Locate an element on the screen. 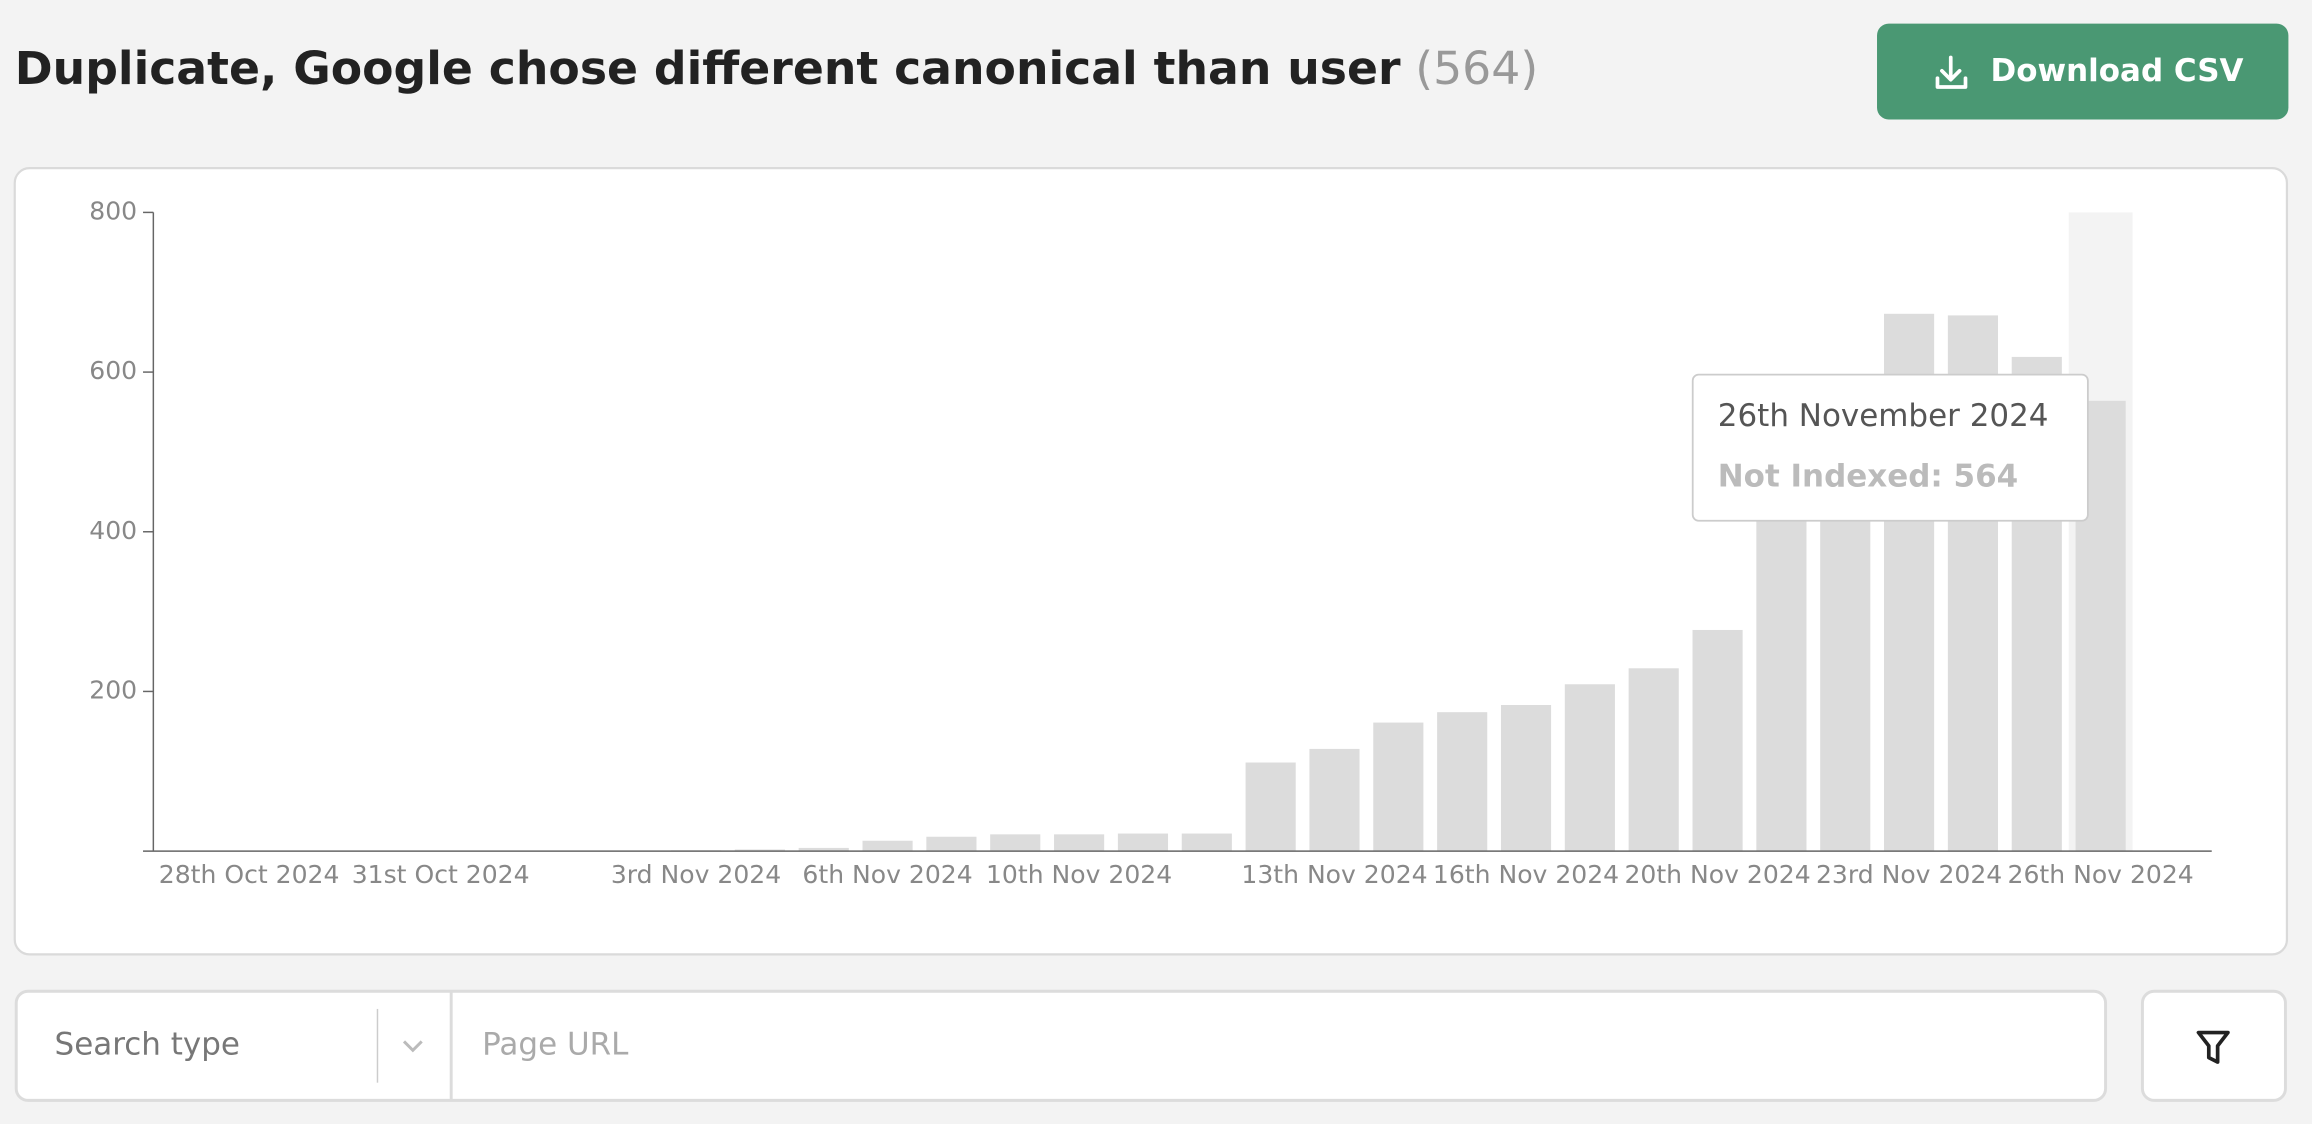 The image size is (2312, 1124). y-tick-label: 600 is located at coordinates (113, 370).